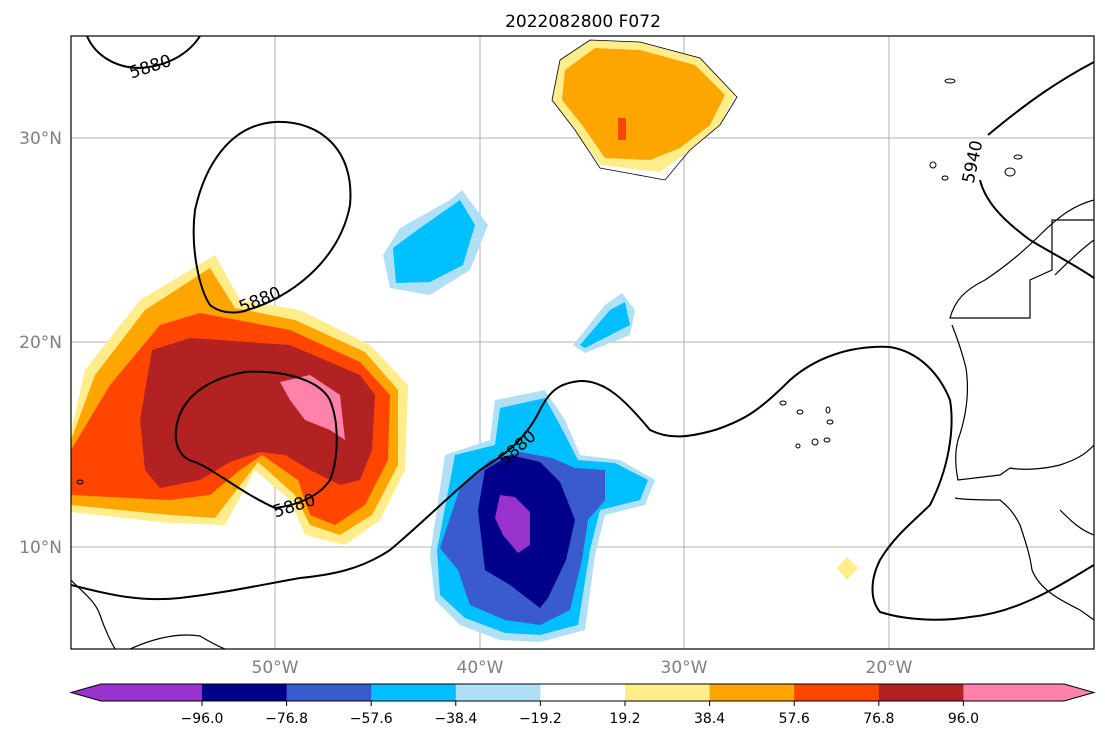 The image size is (1105, 741). Describe the element at coordinates (455, 719) in the screenshot. I see `colorbar-tick-label: −38.4` at that location.